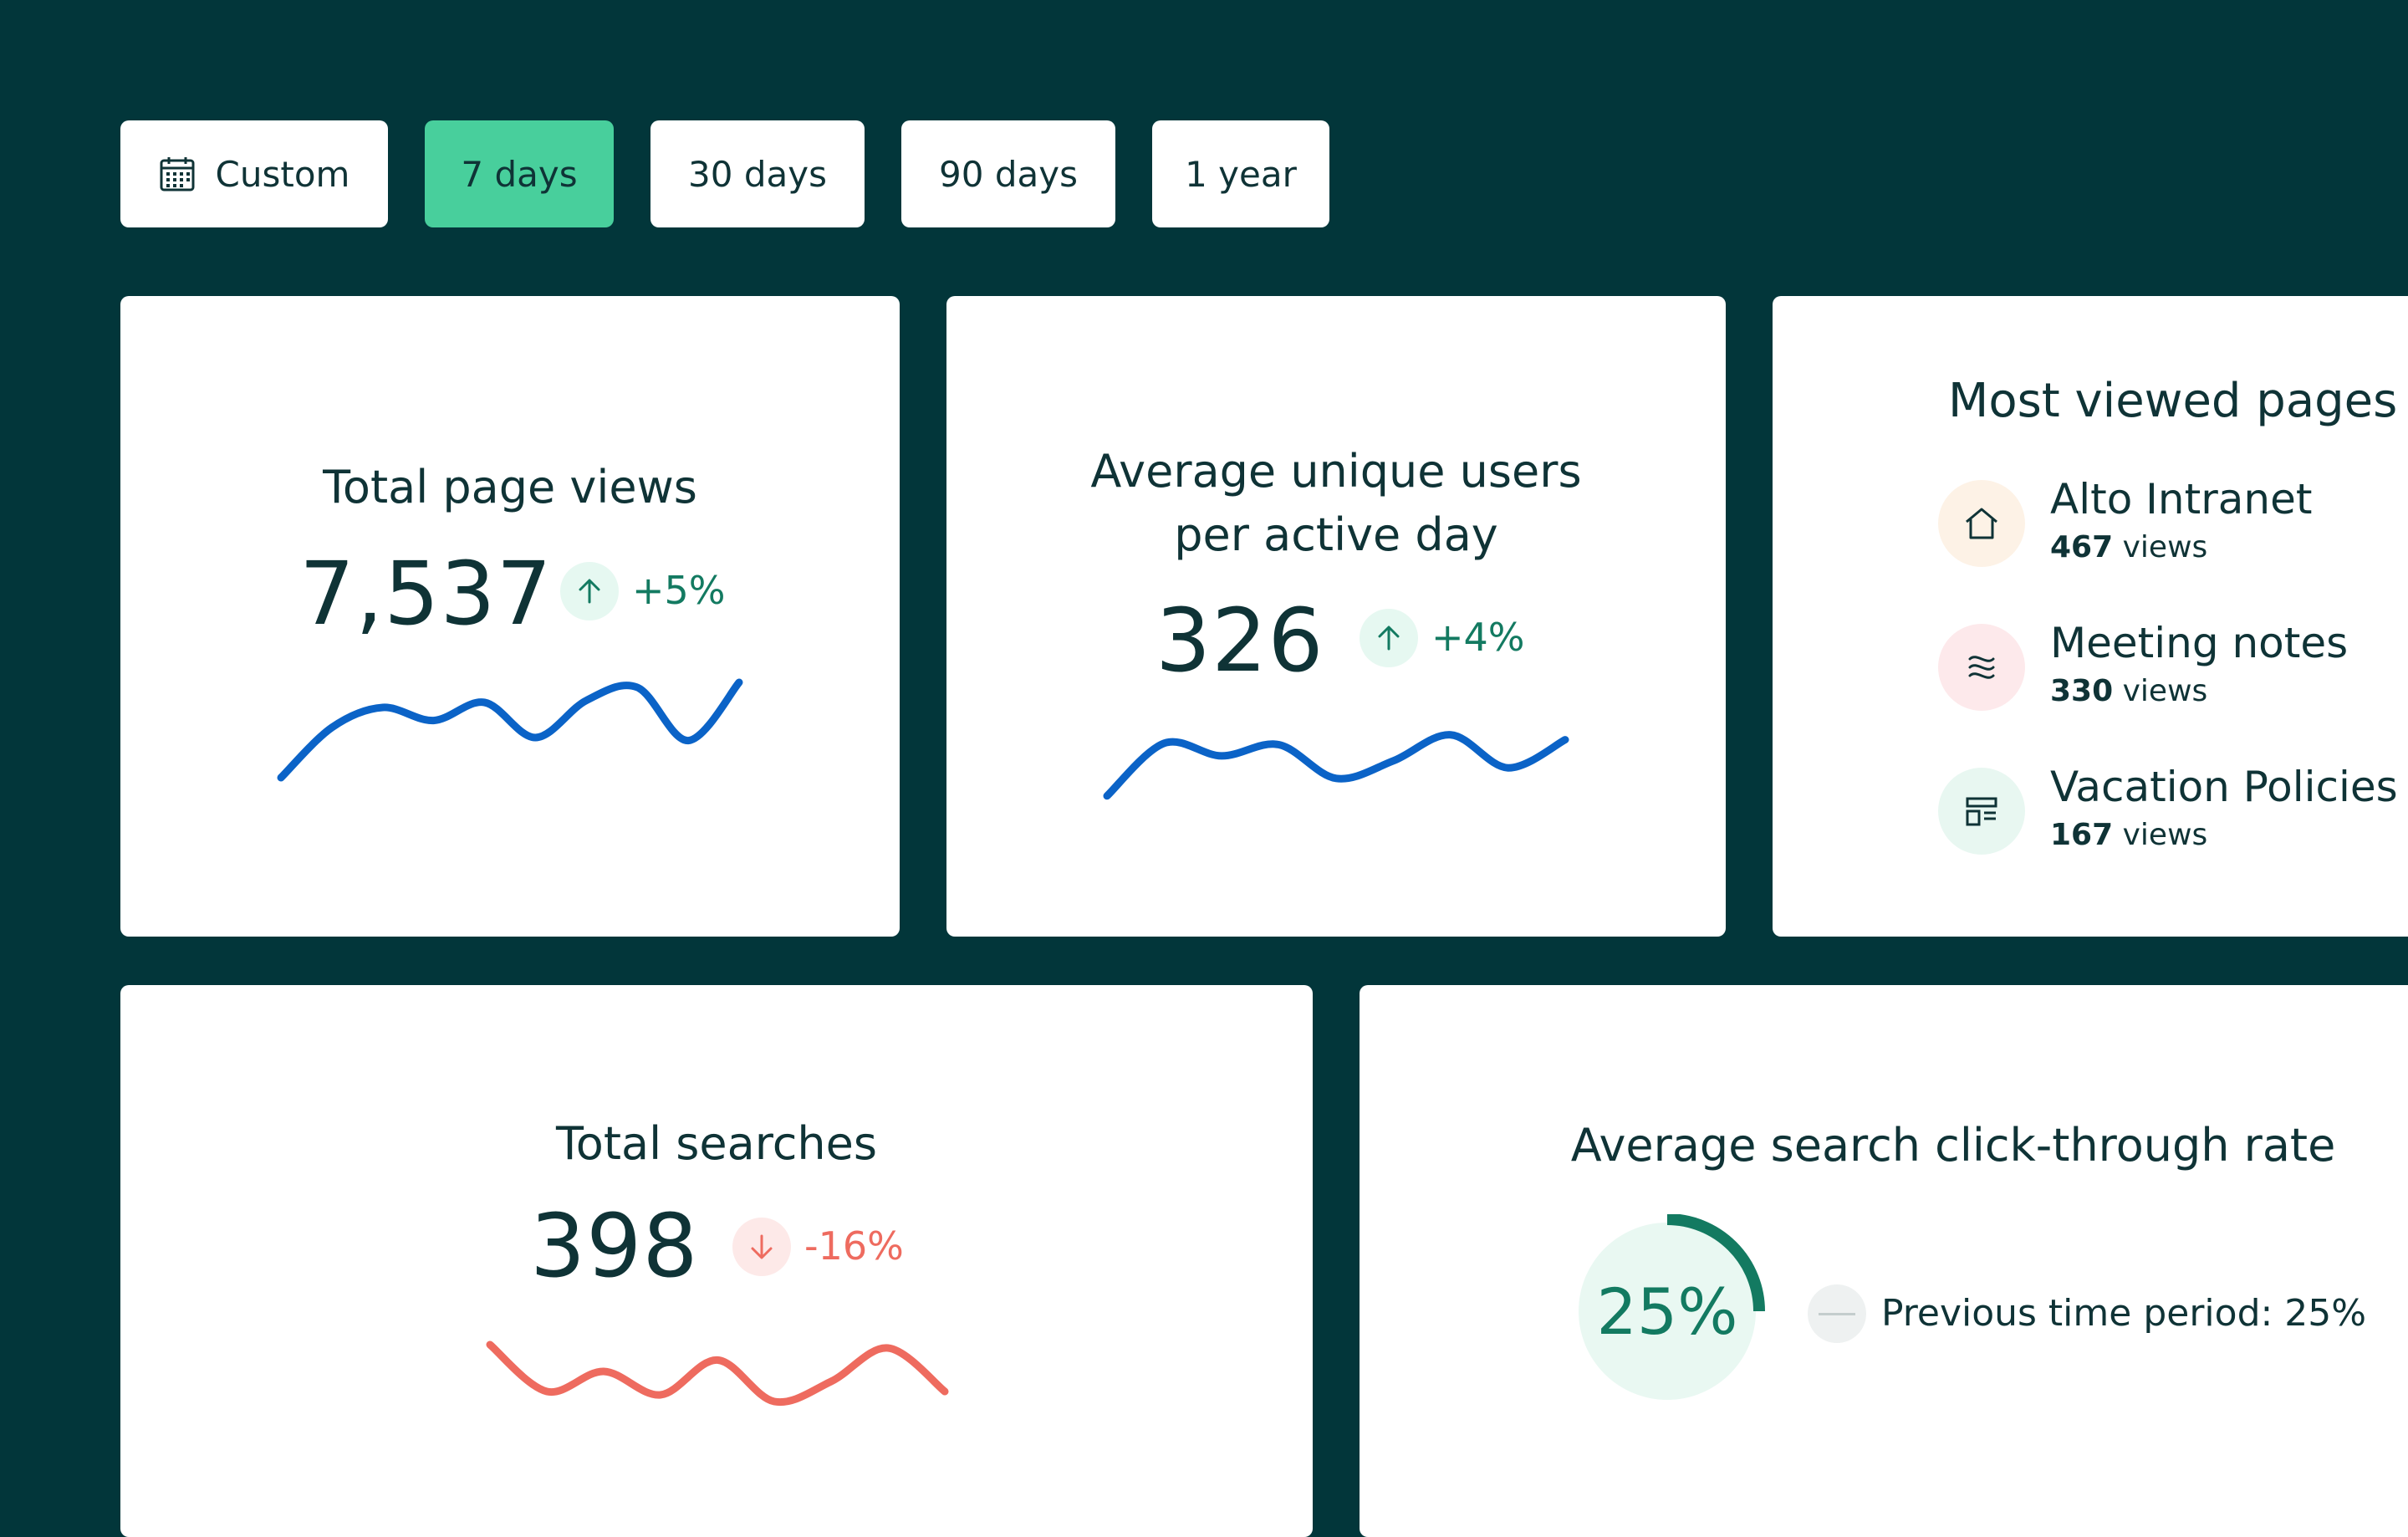 The image size is (2408, 1537). Describe the element at coordinates (1981, 667) in the screenshot. I see `notes-icon` at that location.